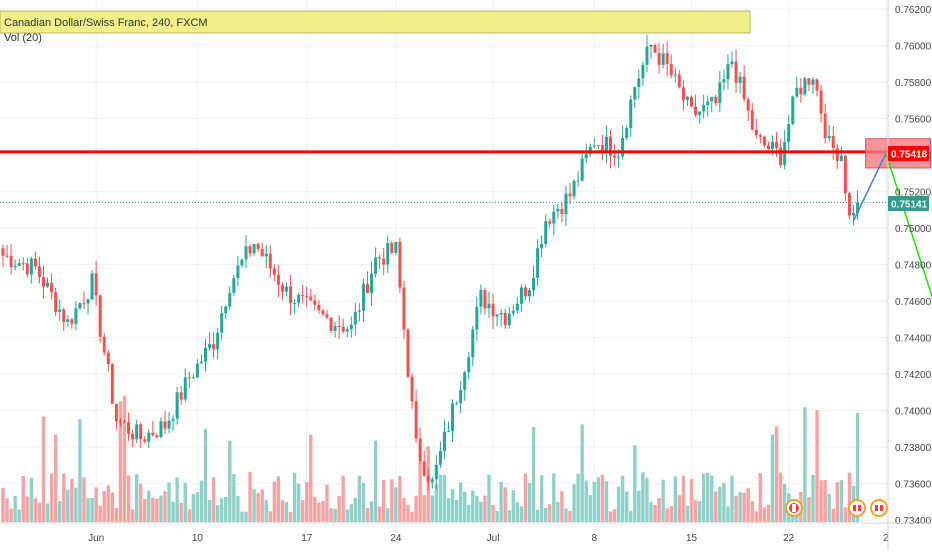  What do you see at coordinates (913, 83) in the screenshot?
I see `y-tick-label: 0.75800` at bounding box center [913, 83].